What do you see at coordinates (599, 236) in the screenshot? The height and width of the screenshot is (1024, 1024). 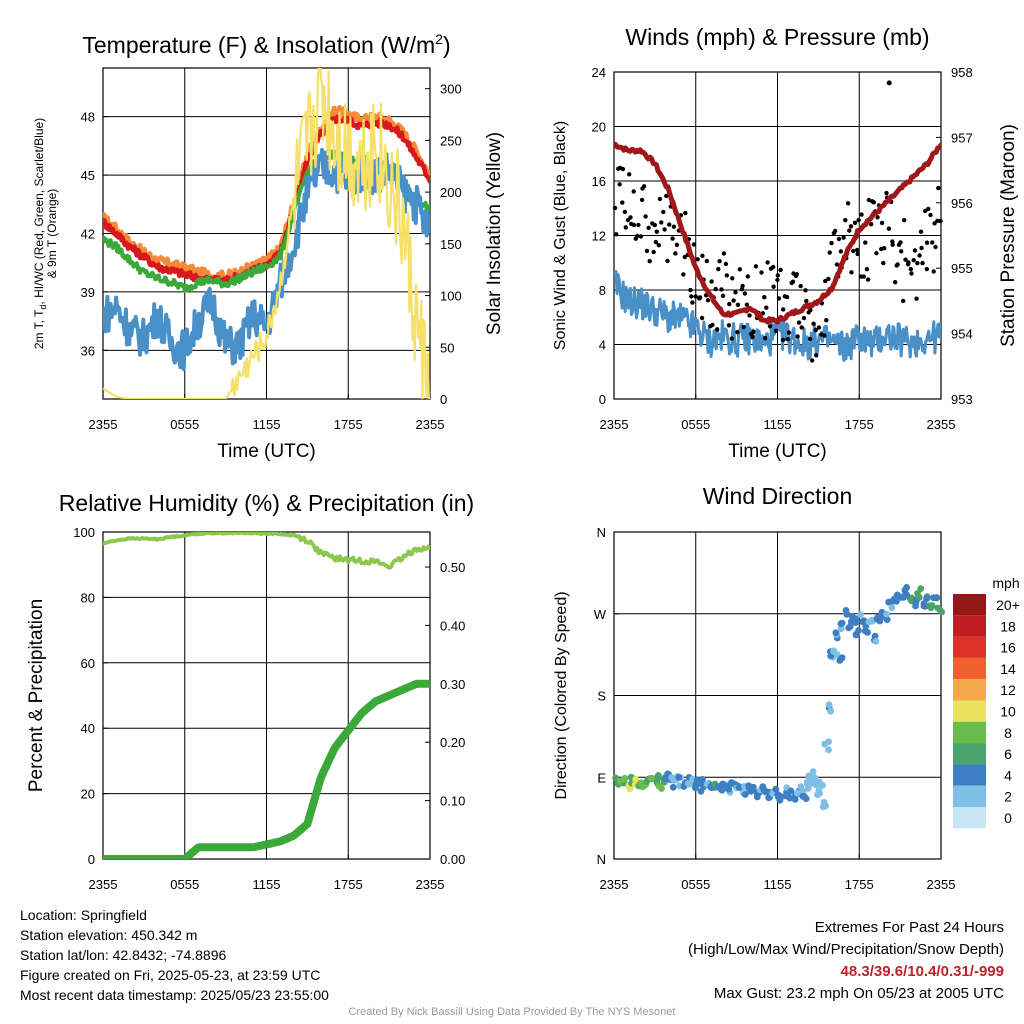 I see `y-tick-label: 12` at bounding box center [599, 236].